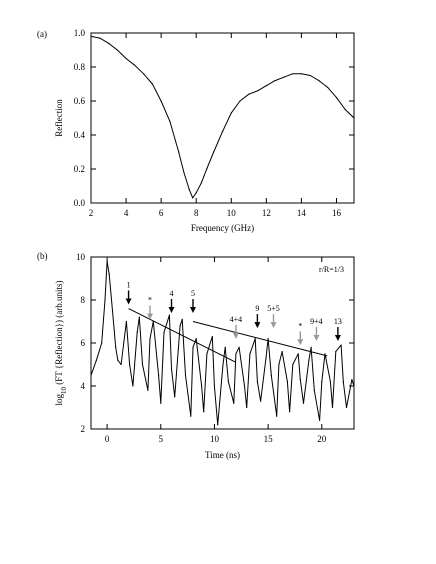  Describe the element at coordinates (80, 33) in the screenshot. I see `y-tick-label: 1.0` at that location.